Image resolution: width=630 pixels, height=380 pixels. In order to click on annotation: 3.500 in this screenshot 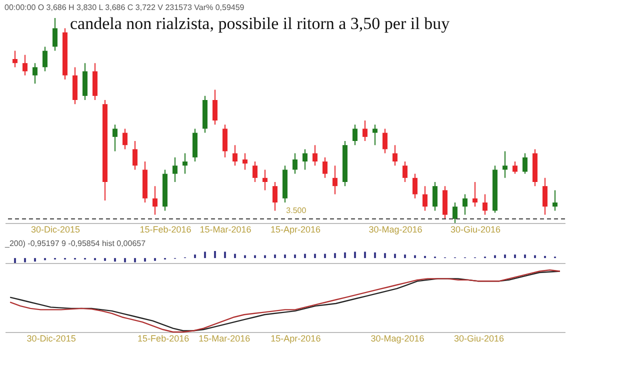, I will do `click(296, 210)`.